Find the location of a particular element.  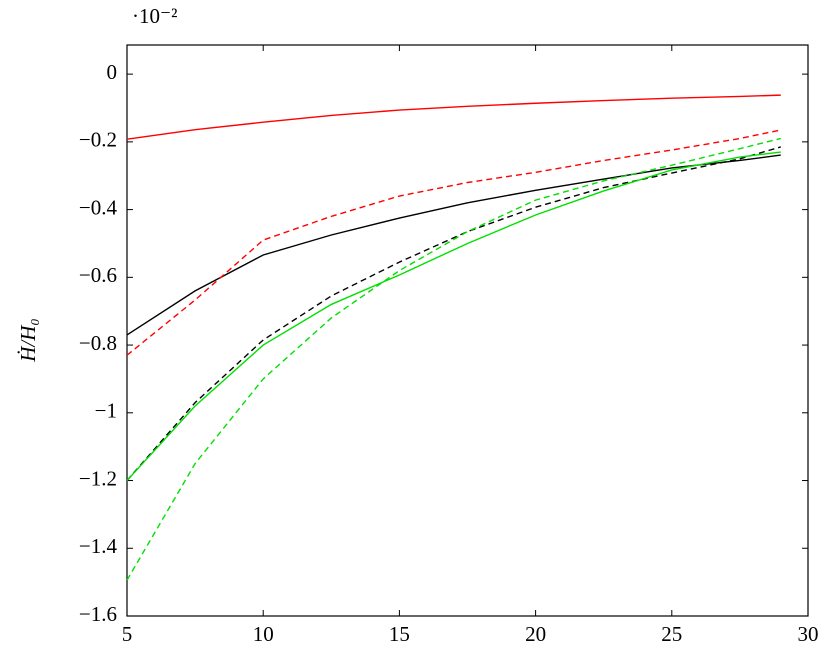

axis-multiplier: ·10⁻² is located at coordinates (154, 16).